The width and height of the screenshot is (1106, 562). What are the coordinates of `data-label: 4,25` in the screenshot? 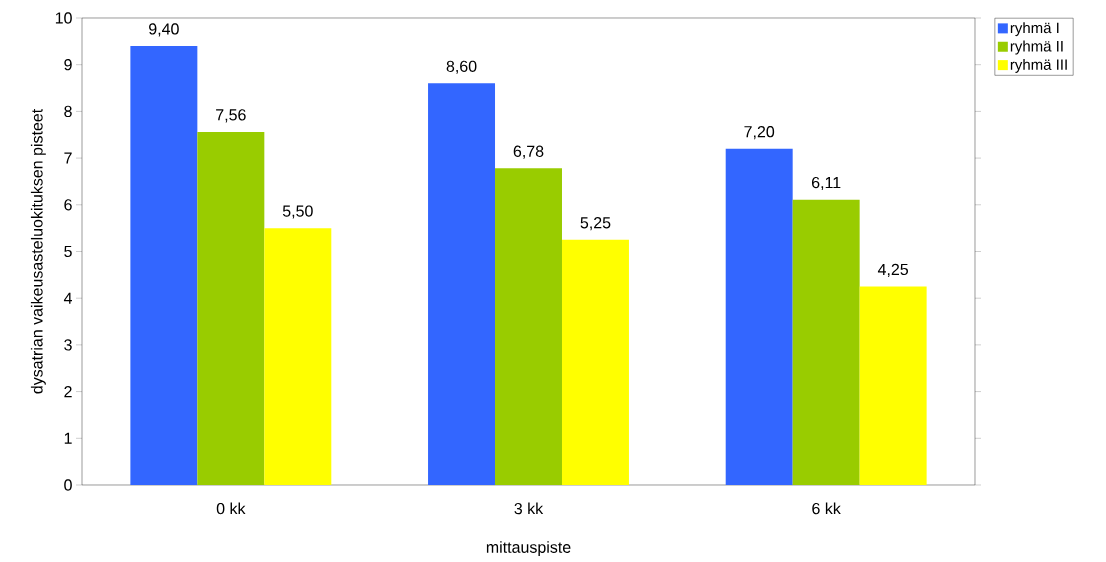 It's located at (893, 270).